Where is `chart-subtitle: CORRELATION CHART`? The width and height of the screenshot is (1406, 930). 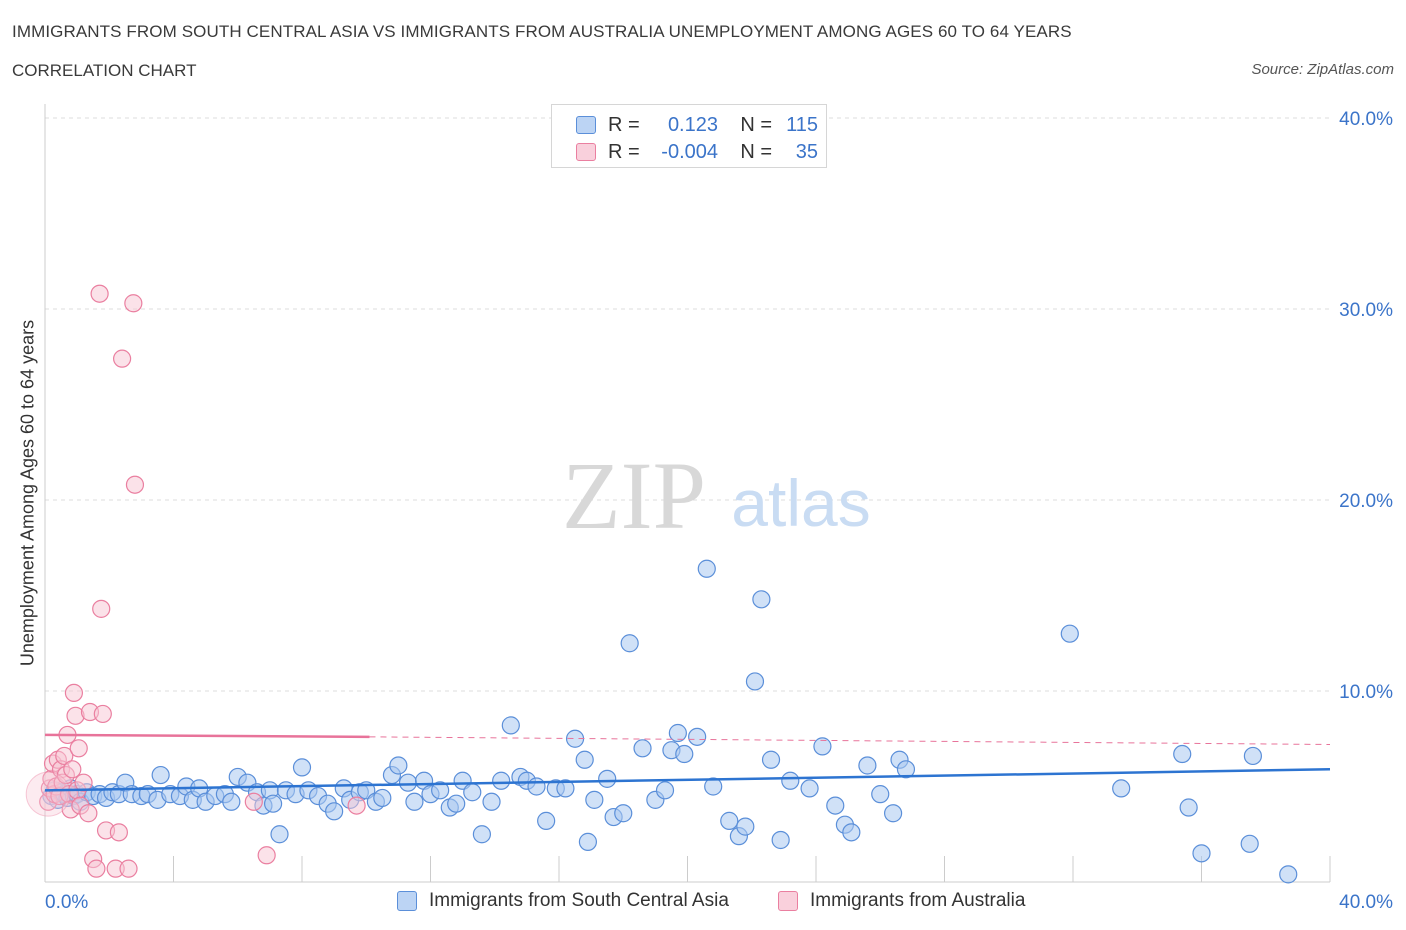 chart-subtitle: CORRELATION CHART is located at coordinates (104, 70).